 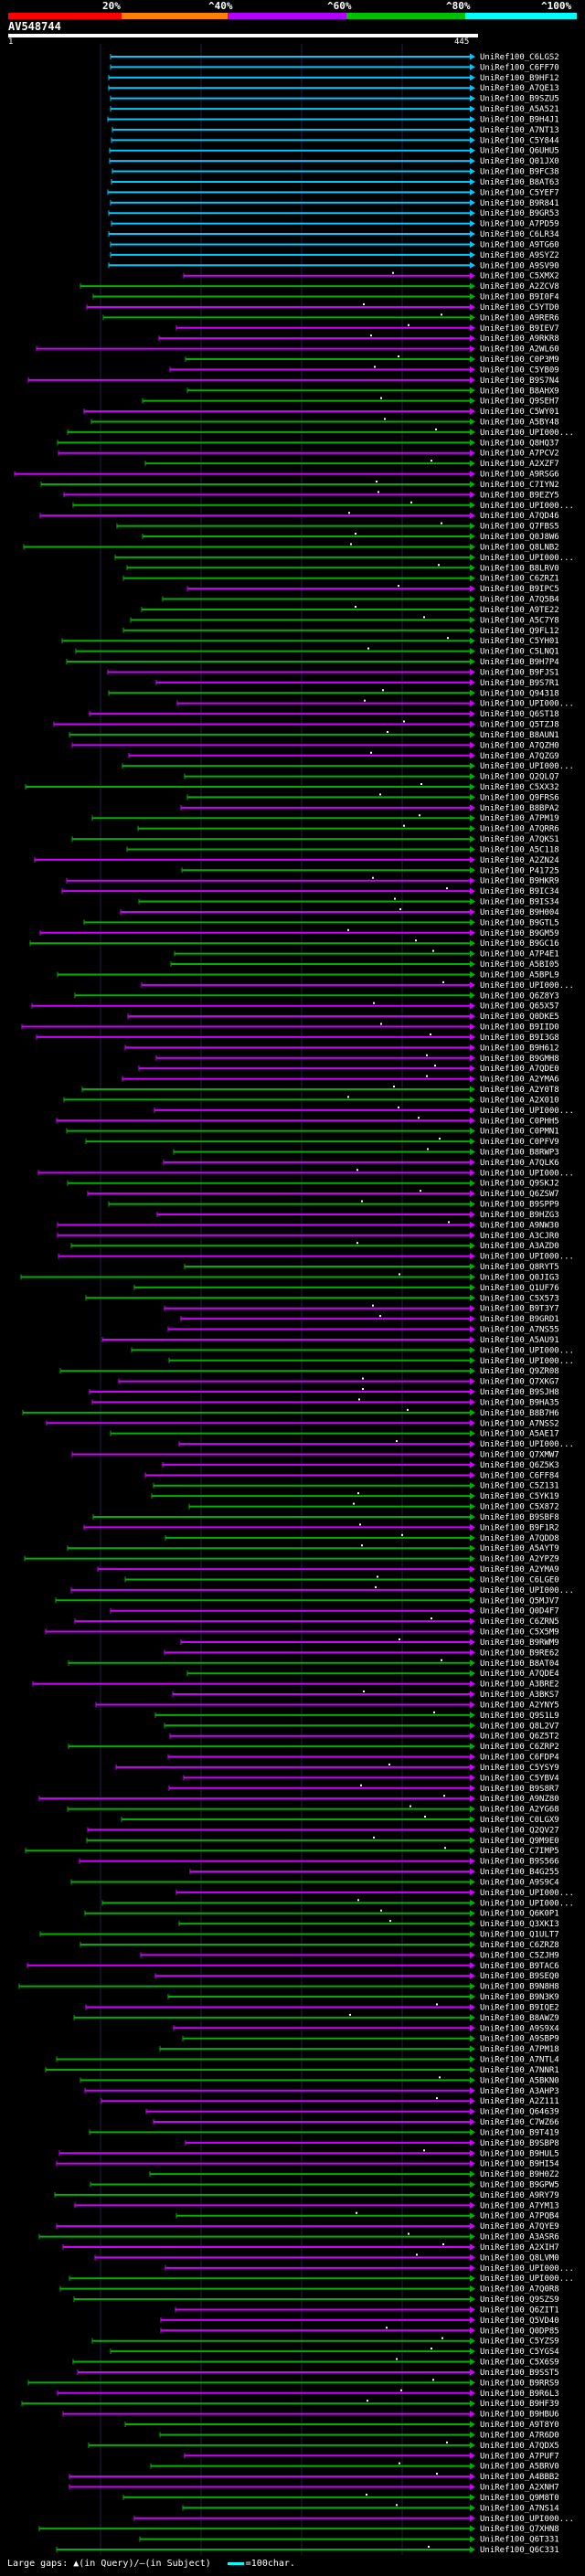 What do you see at coordinates (519, 57) in the screenshot?
I see `hit-label: UniRef100_C6LGS2` at bounding box center [519, 57].